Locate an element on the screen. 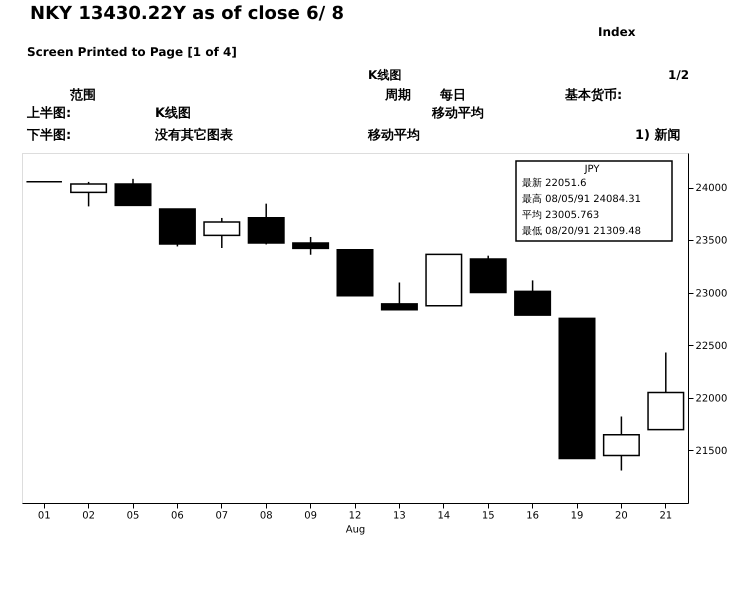 The image size is (750, 605). text: 1/2 is located at coordinates (679, 75).